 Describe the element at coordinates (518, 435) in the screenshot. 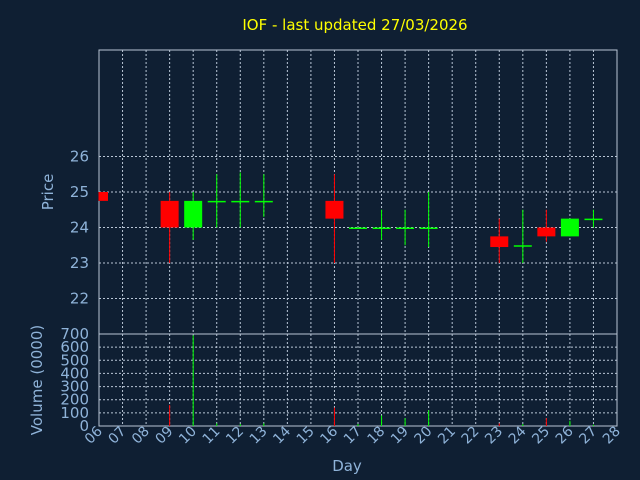

I see `x-tick-label: 24` at that location.